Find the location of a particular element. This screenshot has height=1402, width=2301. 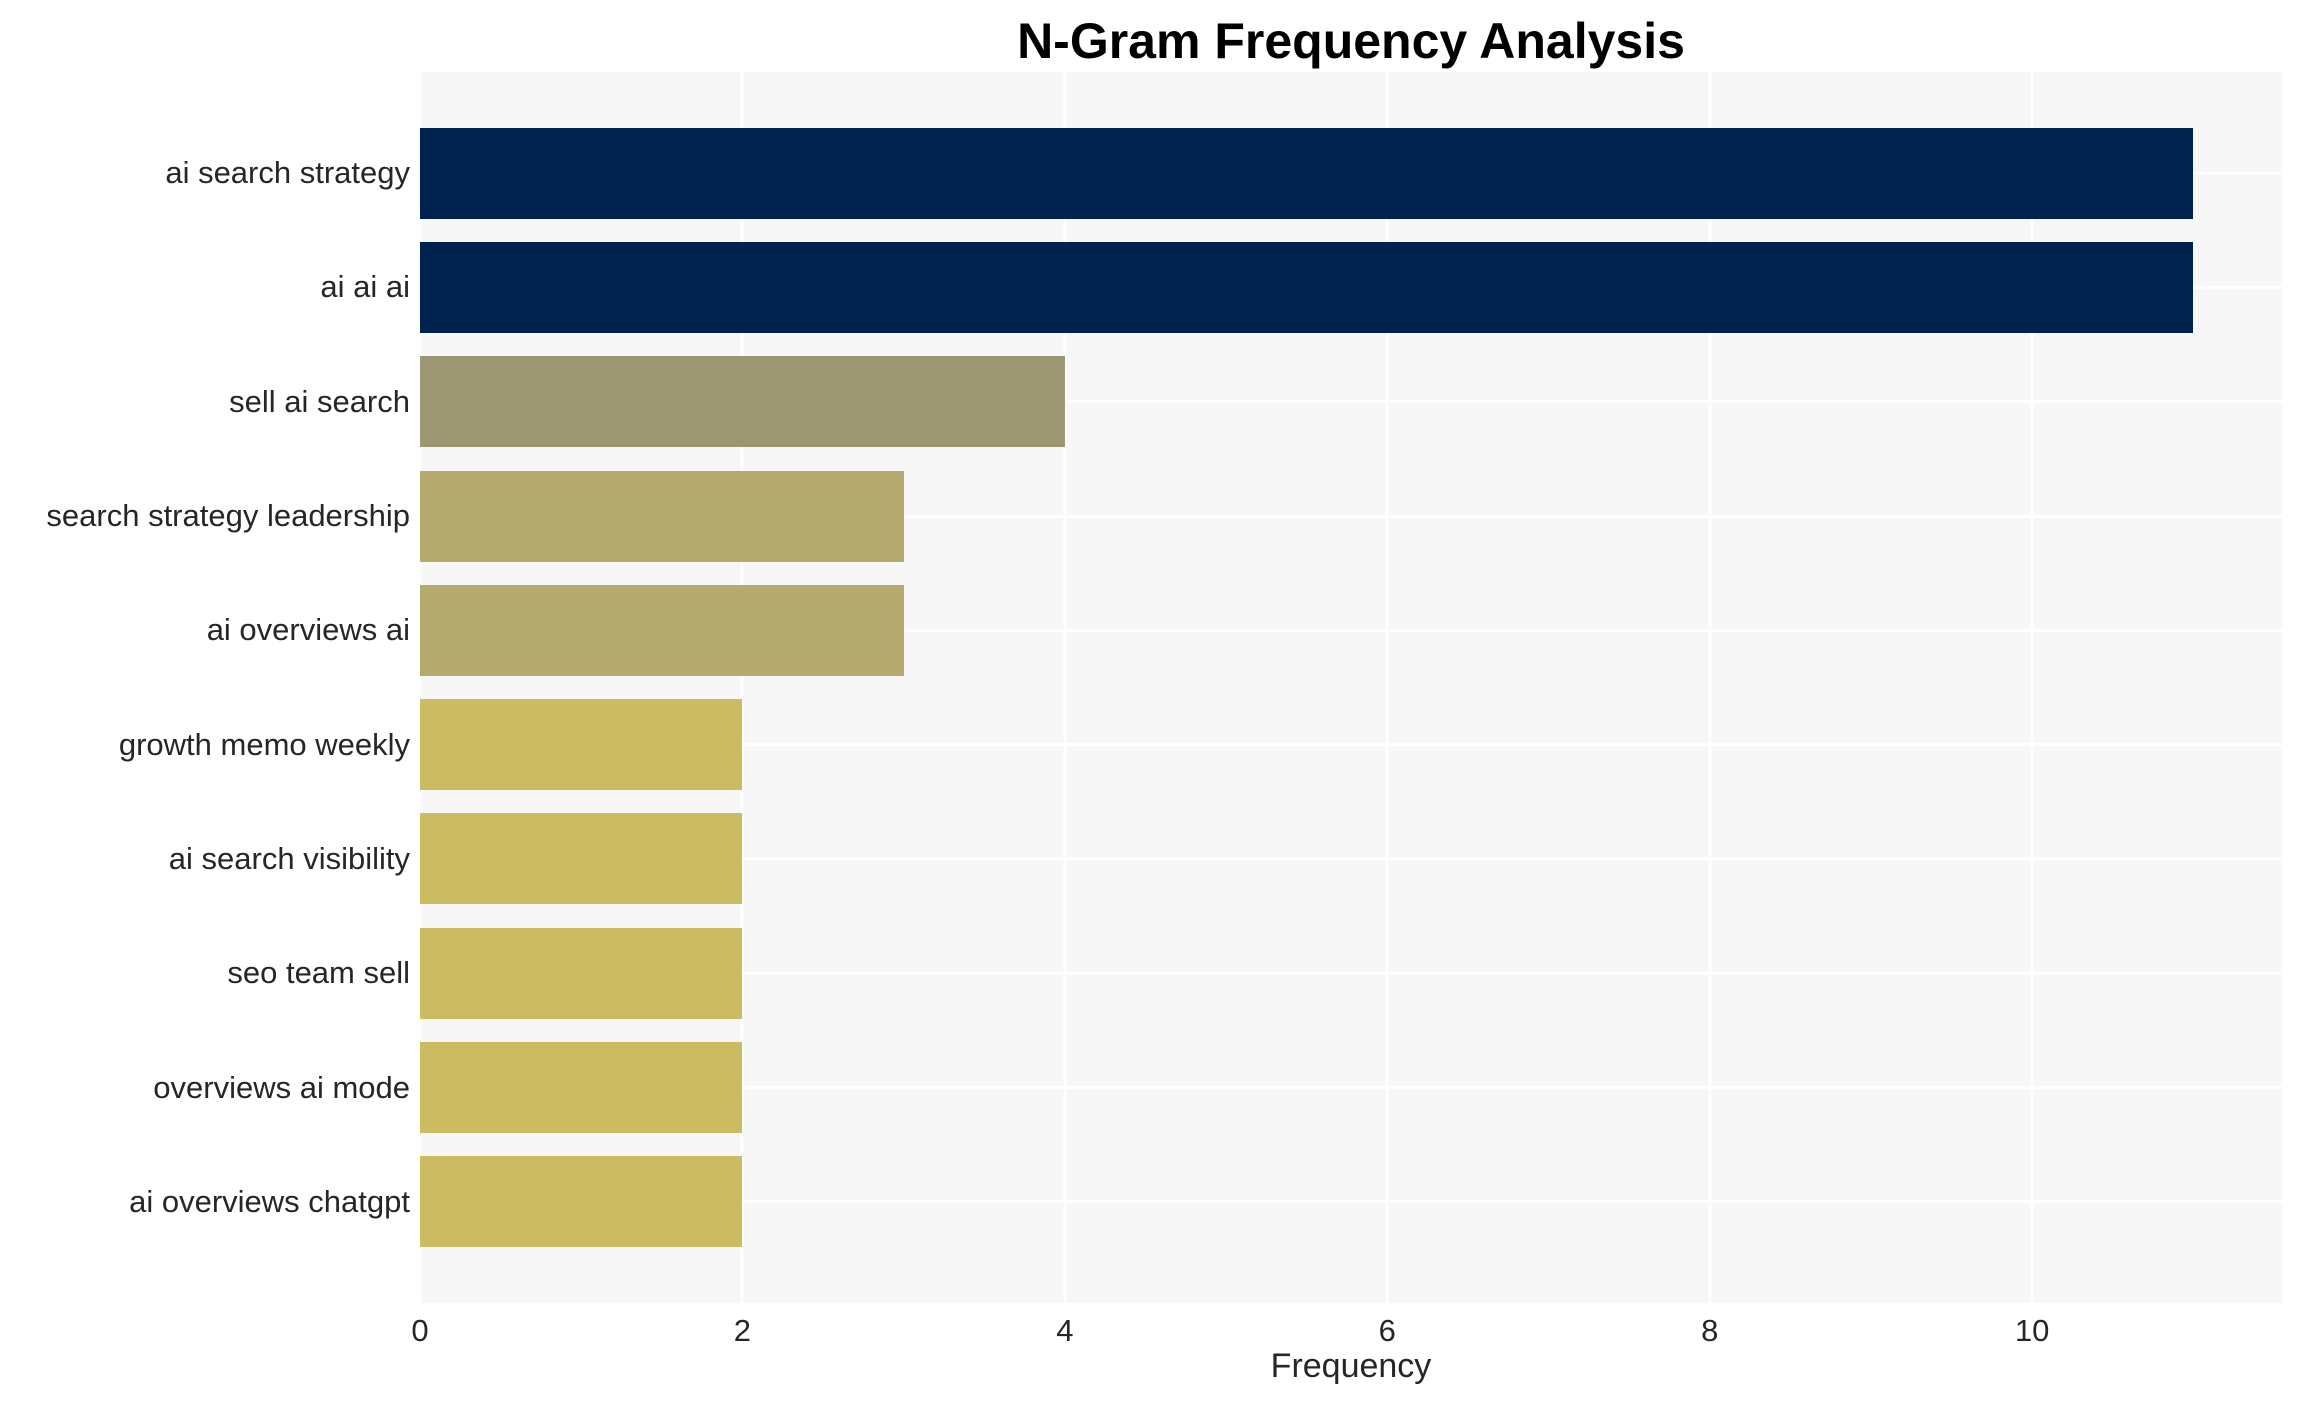

chart-title: N-Gram Frequency Analysis is located at coordinates (1351, 41).